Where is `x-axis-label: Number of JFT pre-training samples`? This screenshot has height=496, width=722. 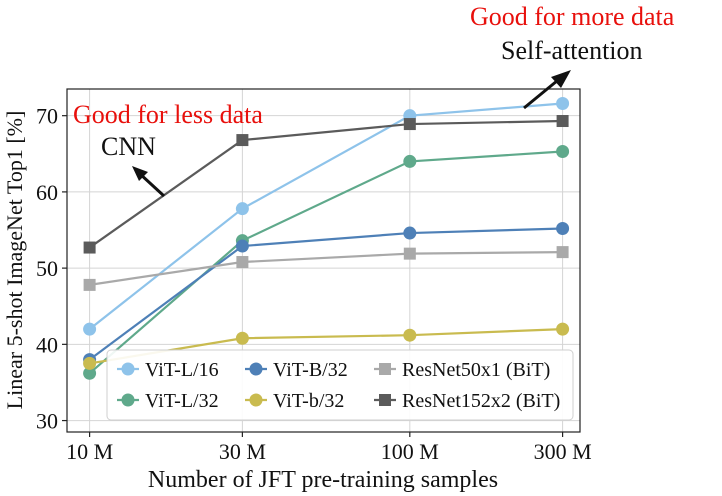 x-axis-label: Number of JFT pre-training samples is located at coordinates (323, 480).